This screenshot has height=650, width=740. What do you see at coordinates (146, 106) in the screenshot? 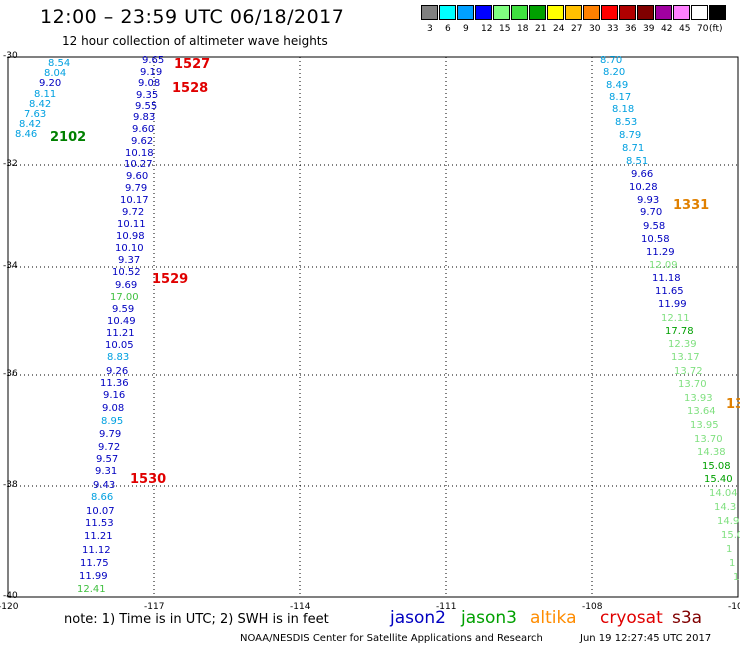
I see `wave-height-value: 9.55` at bounding box center [146, 106].